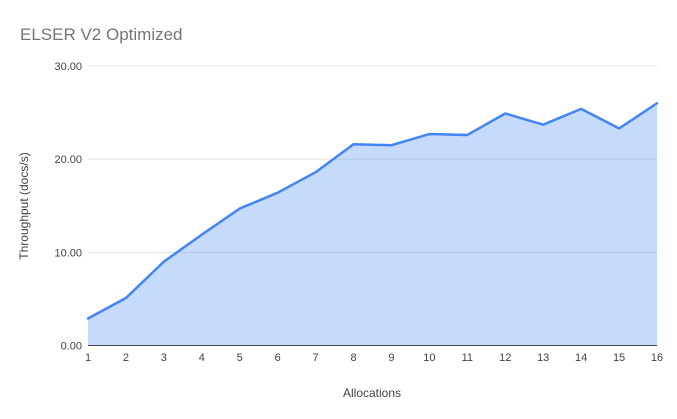  I want to click on x-tick-label: 10, so click(429, 358).